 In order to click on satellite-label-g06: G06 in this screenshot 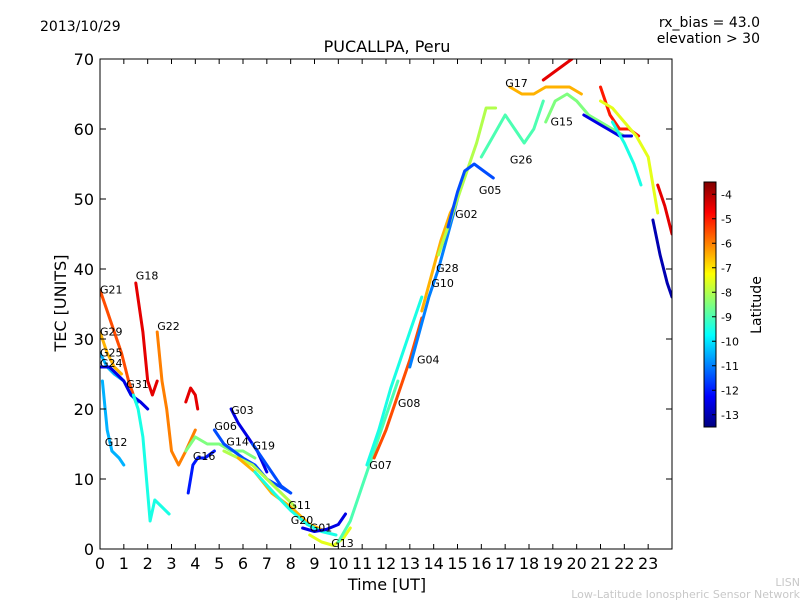, I will do `click(225, 426)`.